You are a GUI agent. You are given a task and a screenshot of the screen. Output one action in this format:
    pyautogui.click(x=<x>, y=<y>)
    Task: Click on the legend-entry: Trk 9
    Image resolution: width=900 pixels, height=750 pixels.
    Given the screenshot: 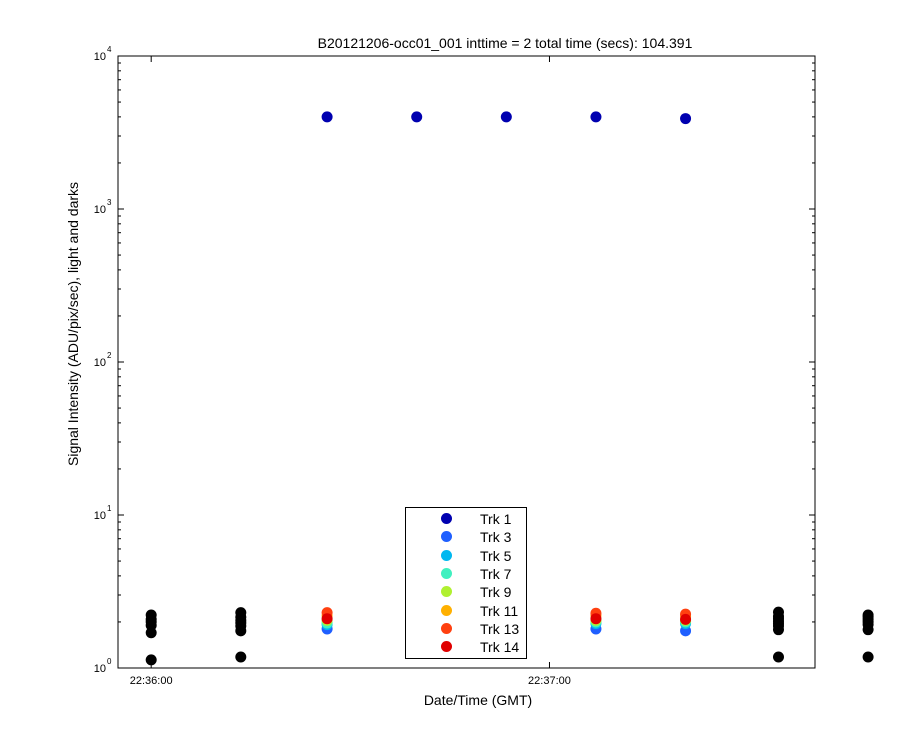 What is the action you would take?
    pyautogui.click(x=466, y=592)
    